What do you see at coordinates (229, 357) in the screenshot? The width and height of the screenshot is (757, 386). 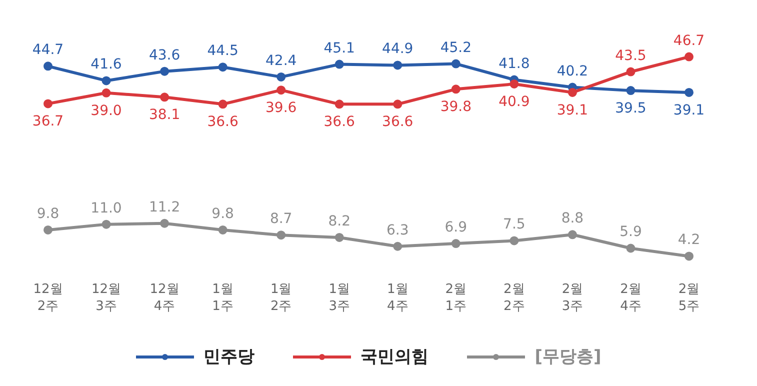 I see `legend-label: 민주당` at bounding box center [229, 357].